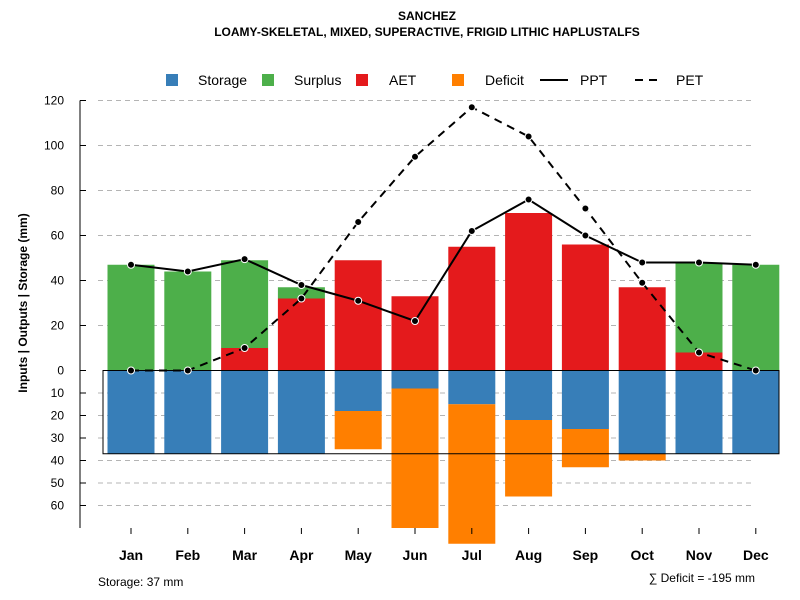 The height and width of the screenshot is (600, 800). What do you see at coordinates (301, 555) in the screenshot?
I see `x-tick-label: Apr` at bounding box center [301, 555].